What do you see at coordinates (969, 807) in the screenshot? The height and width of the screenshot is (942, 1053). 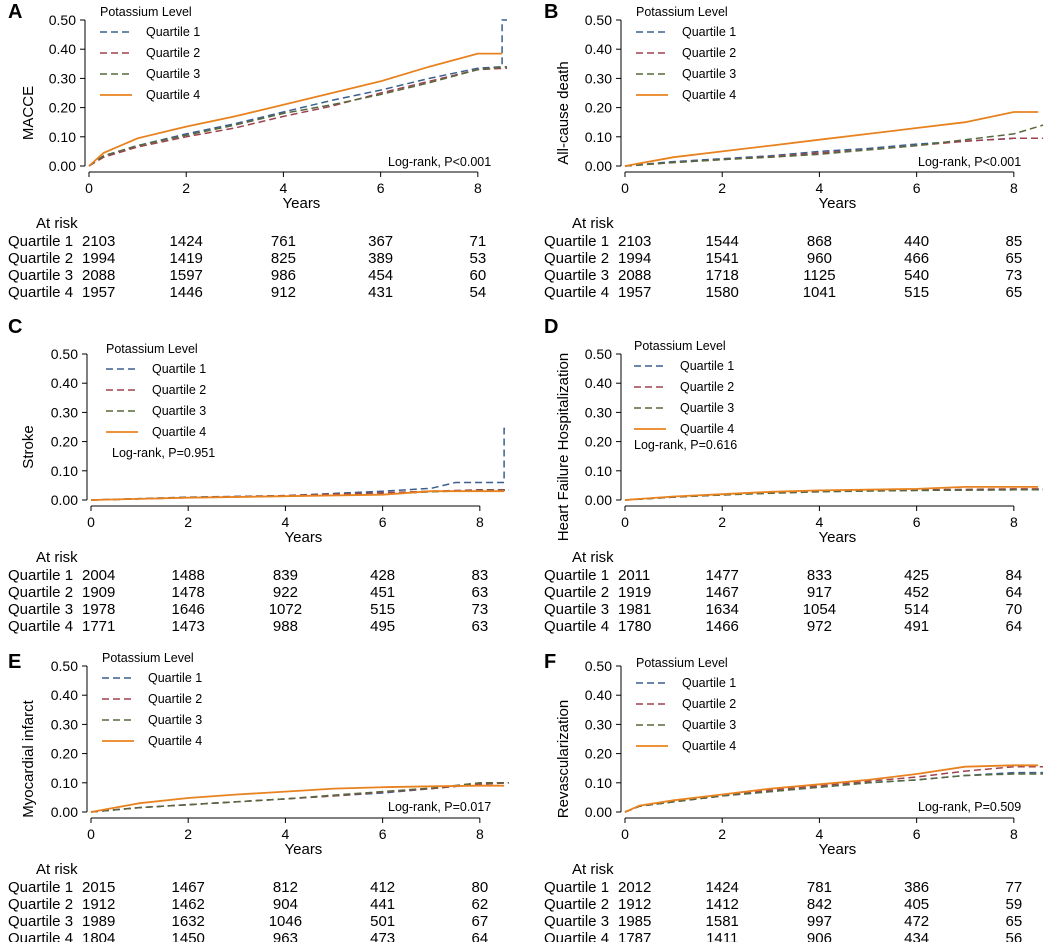 I see `logrank-annotation: Log-rank, P=0.509` at bounding box center [969, 807].